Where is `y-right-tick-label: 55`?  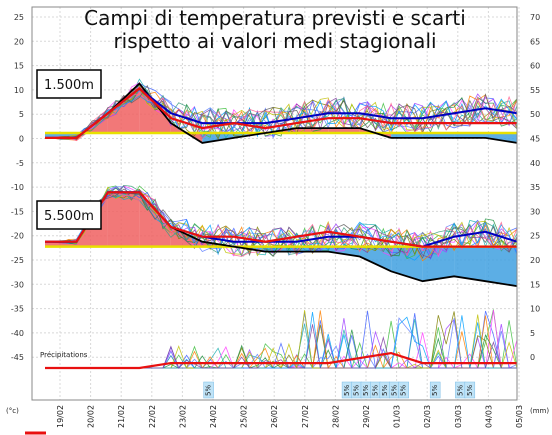 y-right-tick-label: 55 is located at coordinates (535, 90).